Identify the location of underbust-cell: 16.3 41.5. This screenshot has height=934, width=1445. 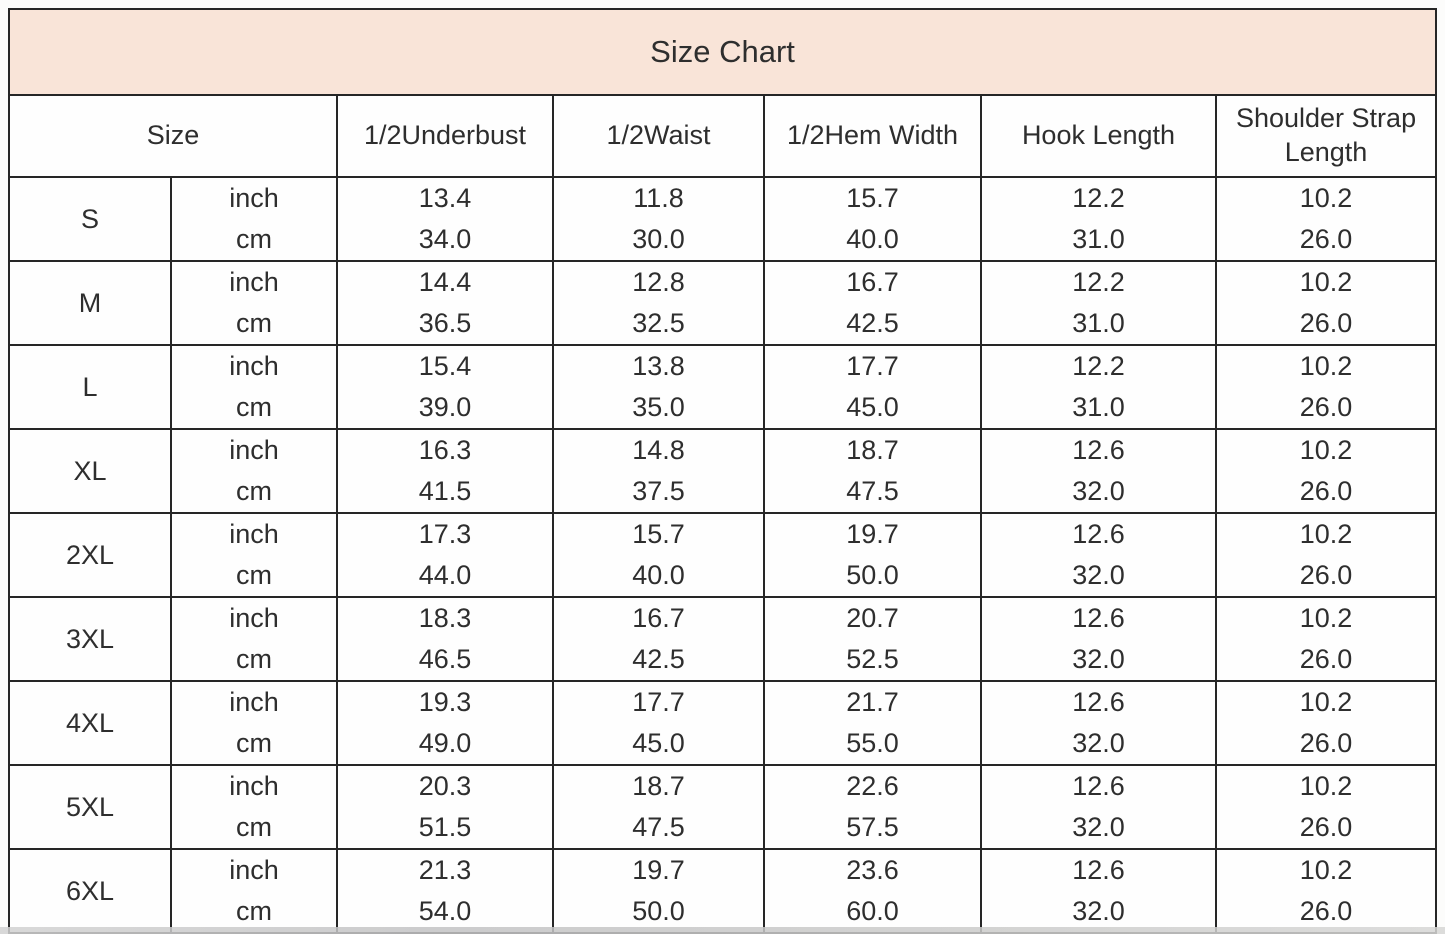
(445, 471).